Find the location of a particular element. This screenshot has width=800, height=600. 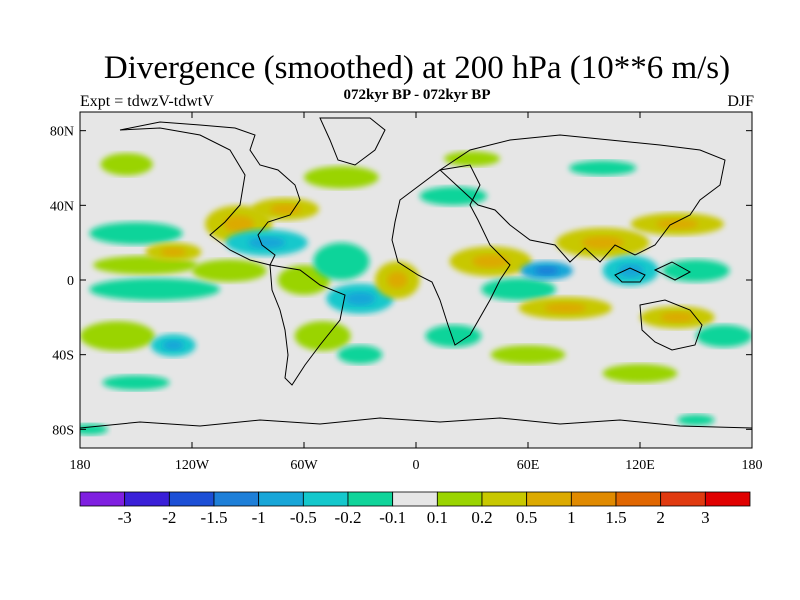

map-subtitle: 072kyr BP - 072kyr BP is located at coordinates (417, 95).